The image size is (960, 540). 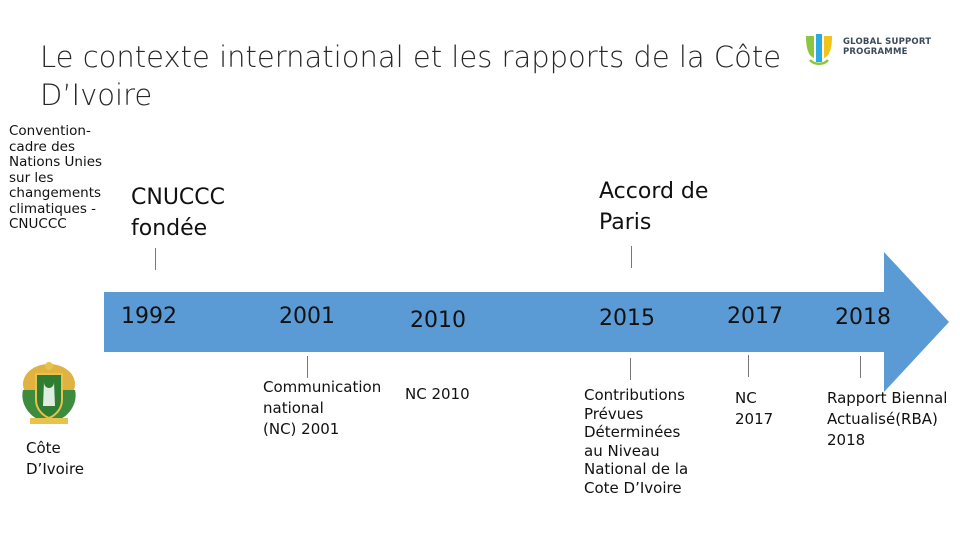 What do you see at coordinates (630, 369) in the screenshot?
I see `tick-2015-bottom` at bounding box center [630, 369].